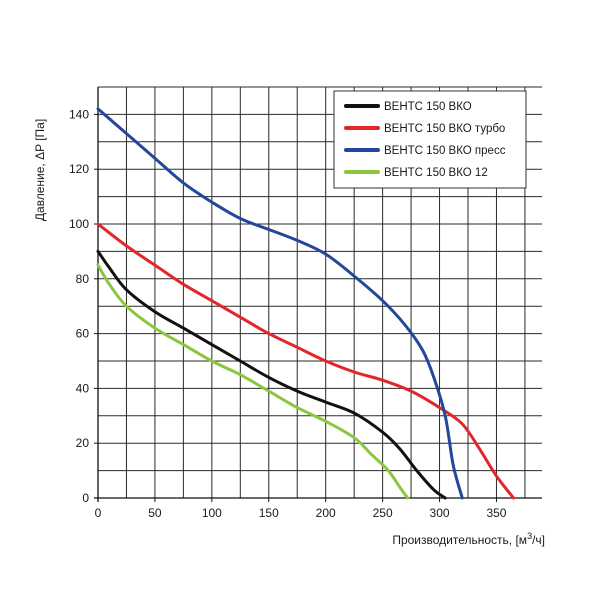 Image resolution: width=600 pixels, height=600 pixels. Describe the element at coordinates (85, 498) in the screenshot. I see `y-tick-label: 0` at that location.